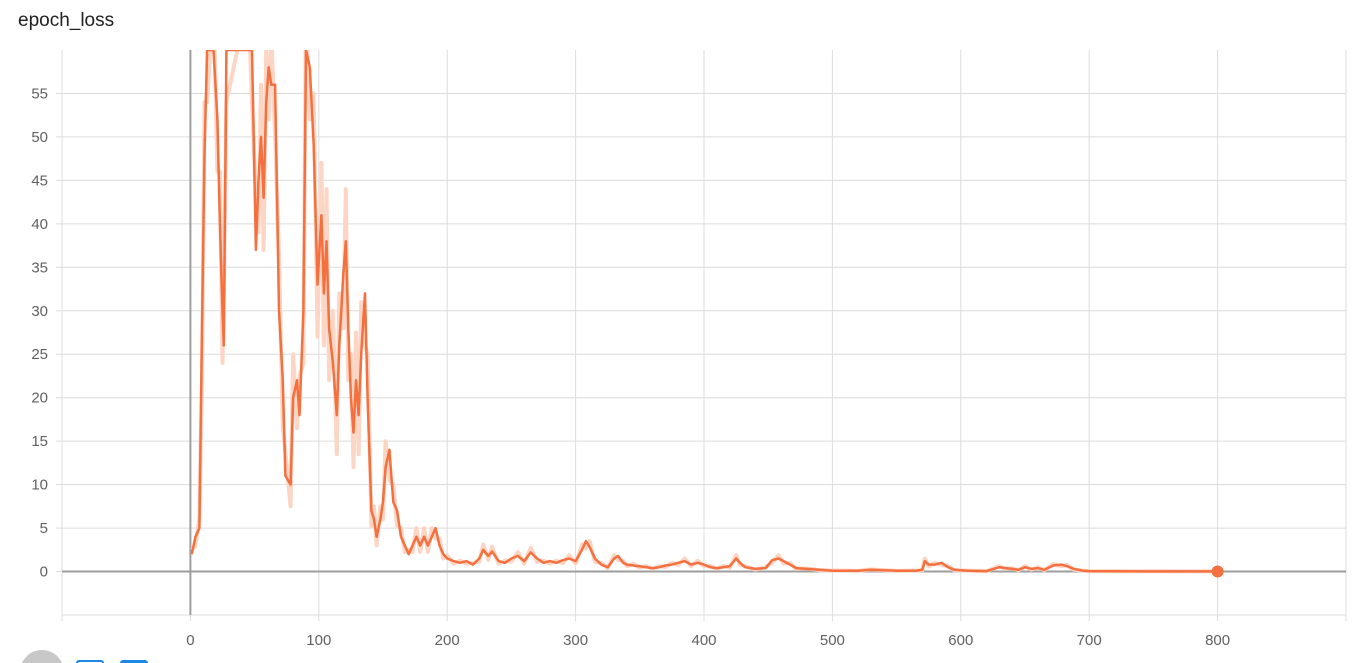  Describe the element at coordinates (39, 485) in the screenshot. I see `y-tick-label: 10` at that location.